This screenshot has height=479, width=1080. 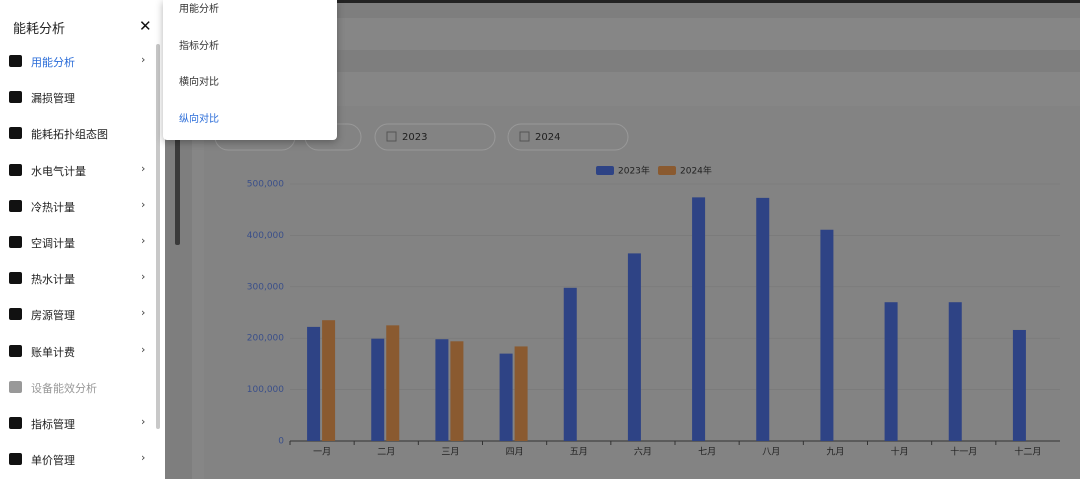 What do you see at coordinates (540, 1) in the screenshot?
I see `top-bar` at bounding box center [540, 1].